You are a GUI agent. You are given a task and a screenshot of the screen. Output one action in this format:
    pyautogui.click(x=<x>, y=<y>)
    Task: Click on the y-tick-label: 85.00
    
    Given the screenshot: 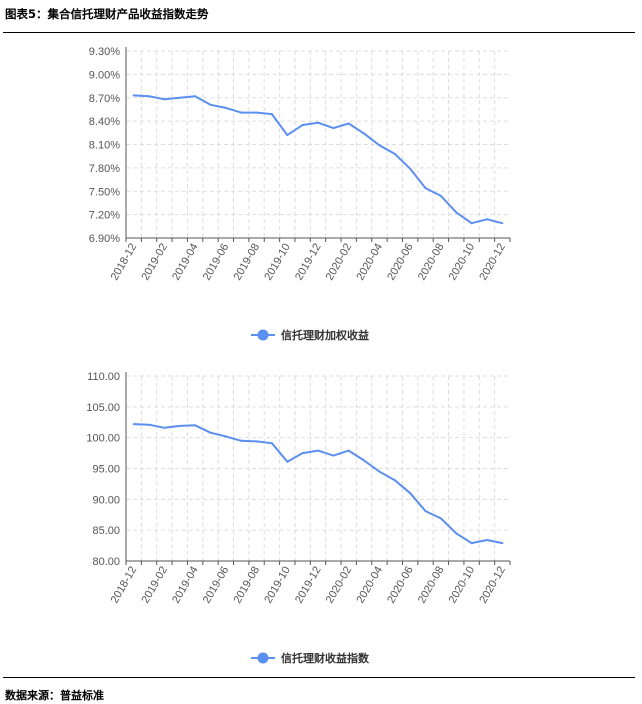 What is the action you would take?
    pyautogui.click(x=106, y=531)
    